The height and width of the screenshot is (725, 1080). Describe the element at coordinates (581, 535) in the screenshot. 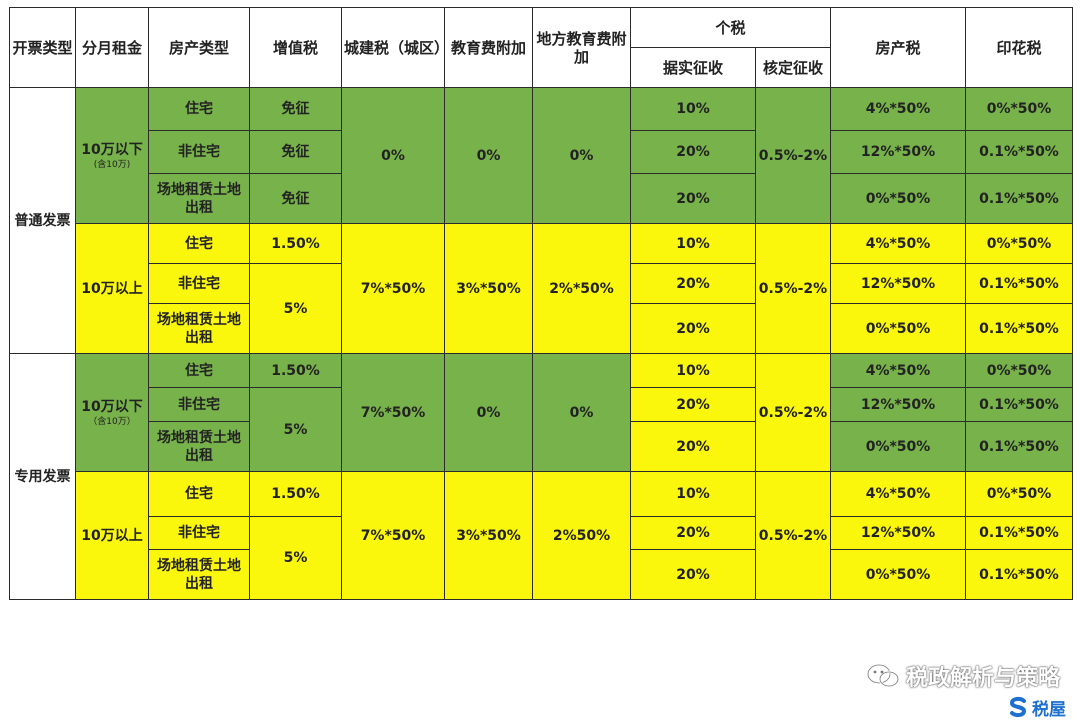

I see `local-edu-cell: 2%50%` at that location.